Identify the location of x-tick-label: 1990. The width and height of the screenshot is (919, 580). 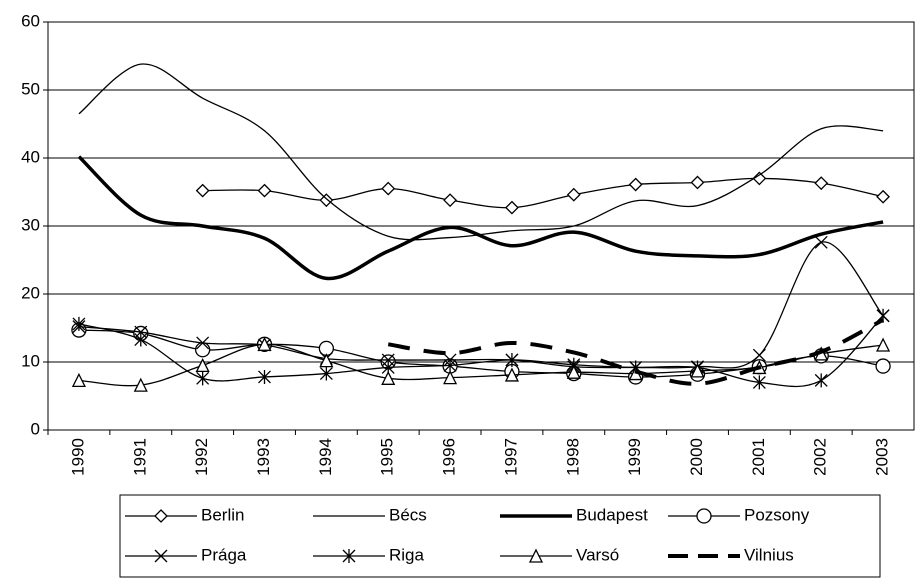
(77, 457).